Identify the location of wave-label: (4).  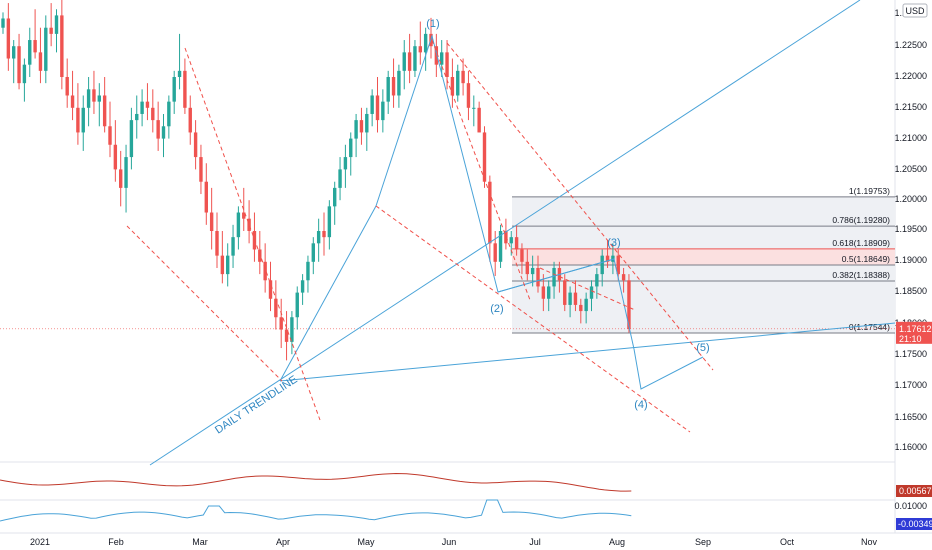
(640, 405).